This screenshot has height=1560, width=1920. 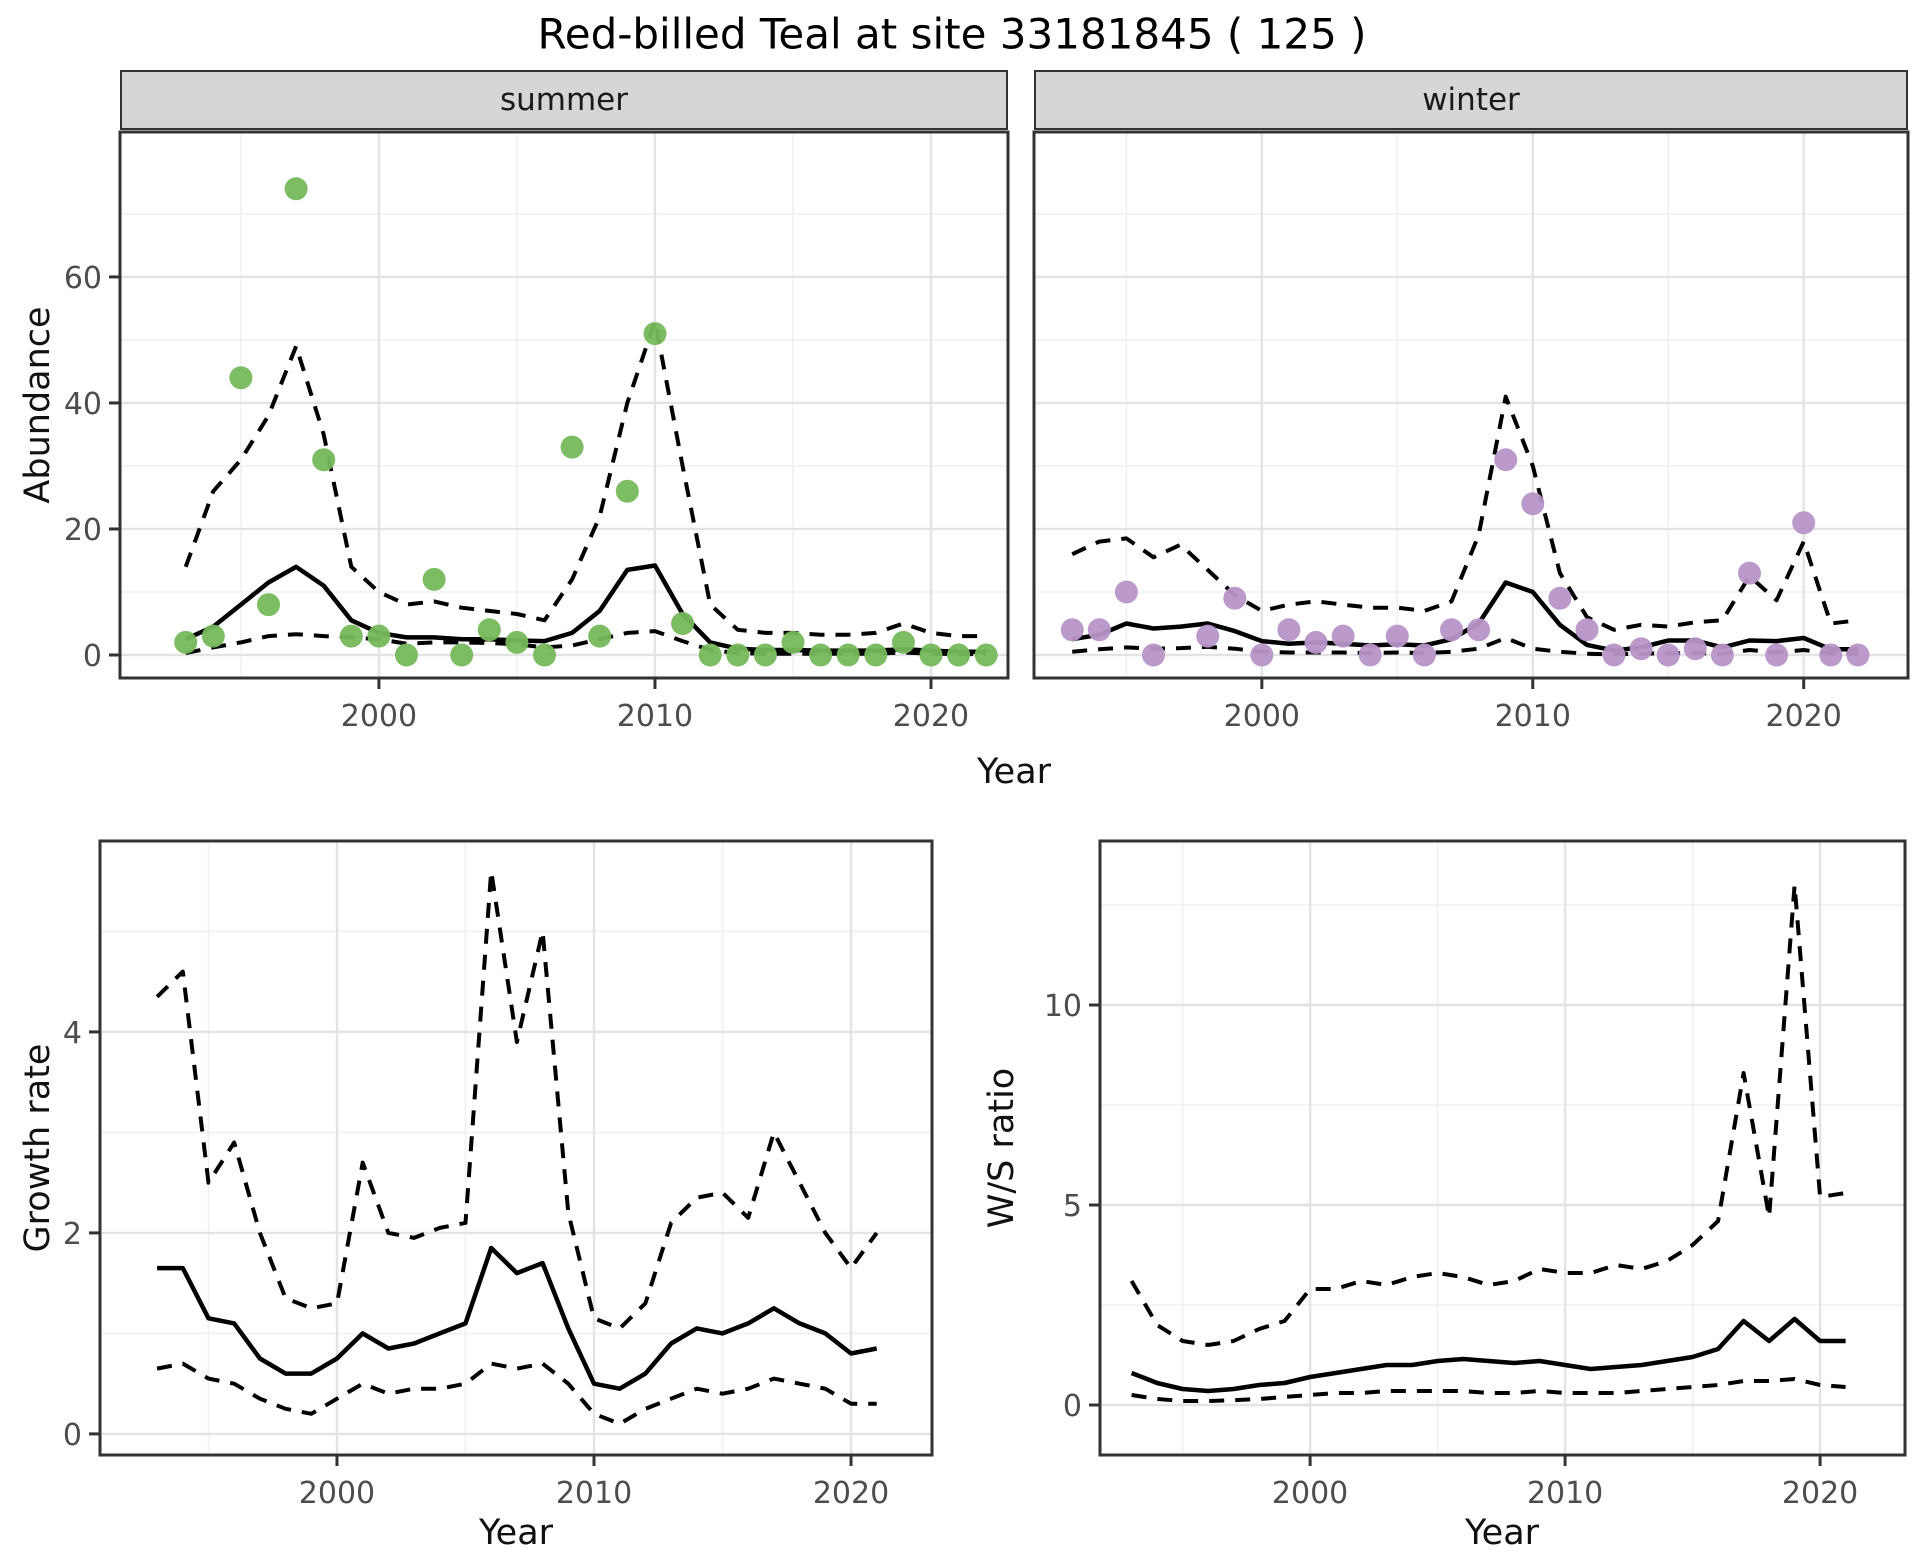 I want to click on y-tick-label: 20, so click(x=83, y=530).